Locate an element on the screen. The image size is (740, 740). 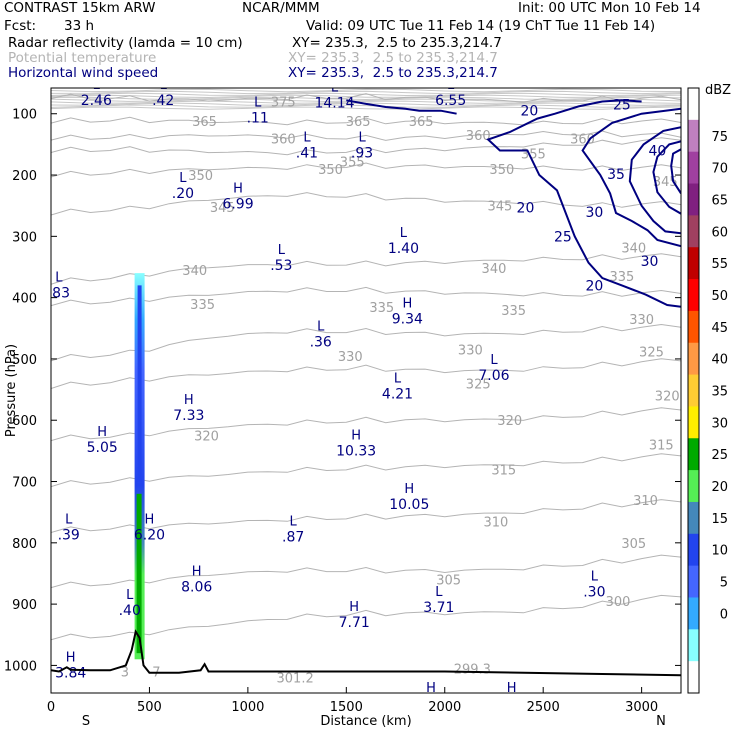
wind-contour-label: 35 is located at coordinates (616, 175).